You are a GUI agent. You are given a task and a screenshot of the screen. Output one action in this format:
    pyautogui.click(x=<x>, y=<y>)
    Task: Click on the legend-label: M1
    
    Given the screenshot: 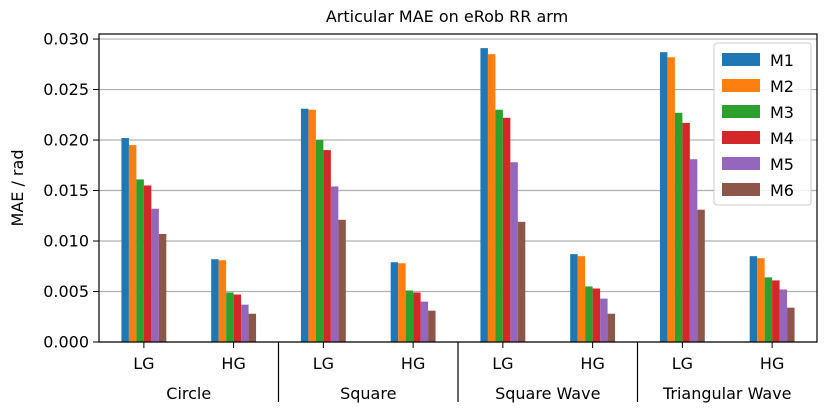 What is the action you would take?
    pyautogui.click(x=782, y=60)
    